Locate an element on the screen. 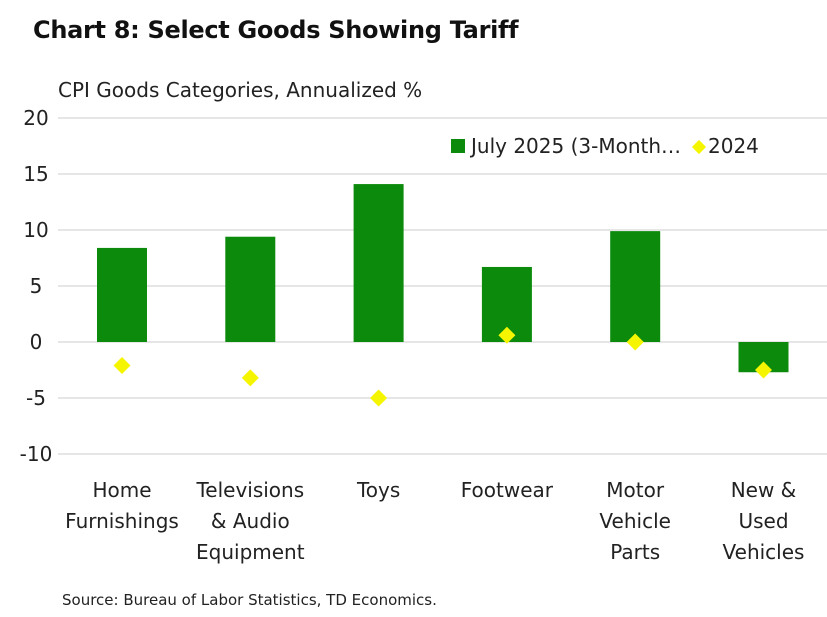 The height and width of the screenshot is (617, 827). x-category-label: Equipment is located at coordinates (250, 552).